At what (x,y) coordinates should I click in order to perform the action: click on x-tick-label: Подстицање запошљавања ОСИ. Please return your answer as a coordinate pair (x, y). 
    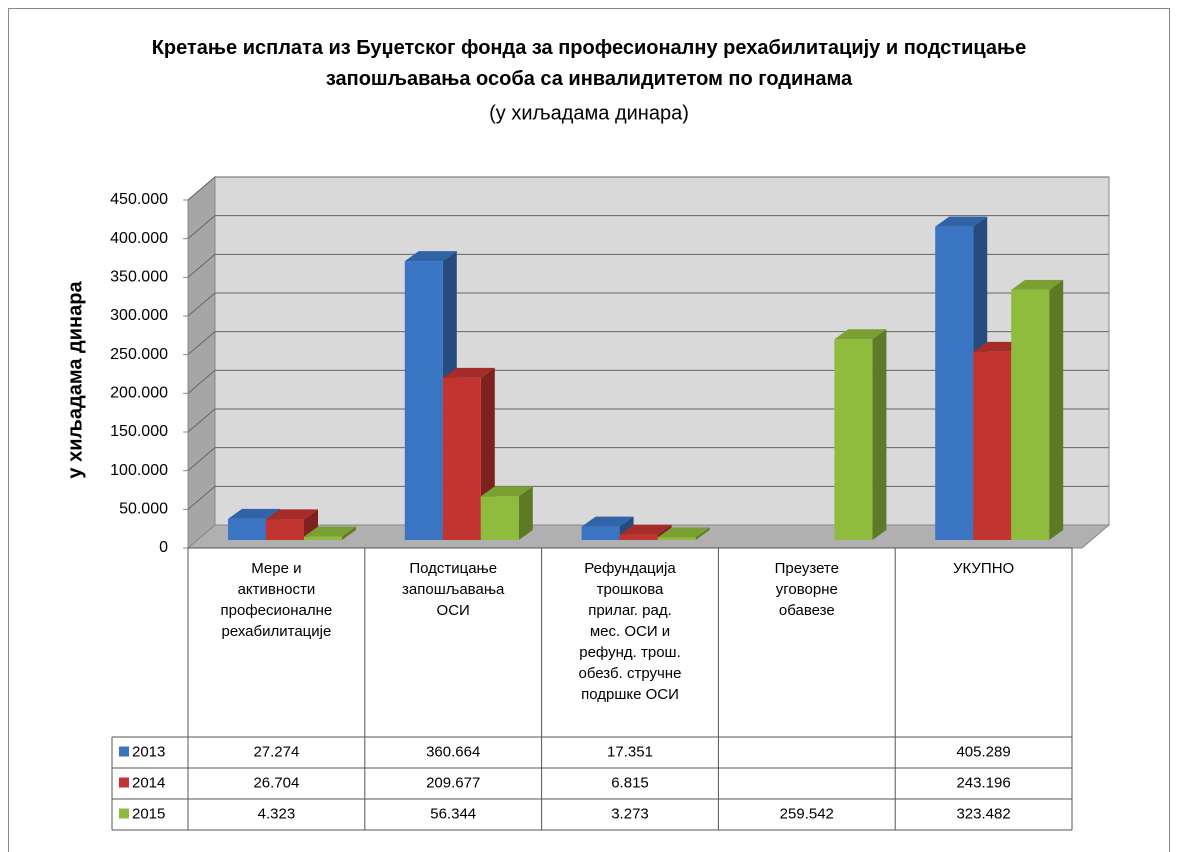
    Looking at the image, I should click on (453, 589).